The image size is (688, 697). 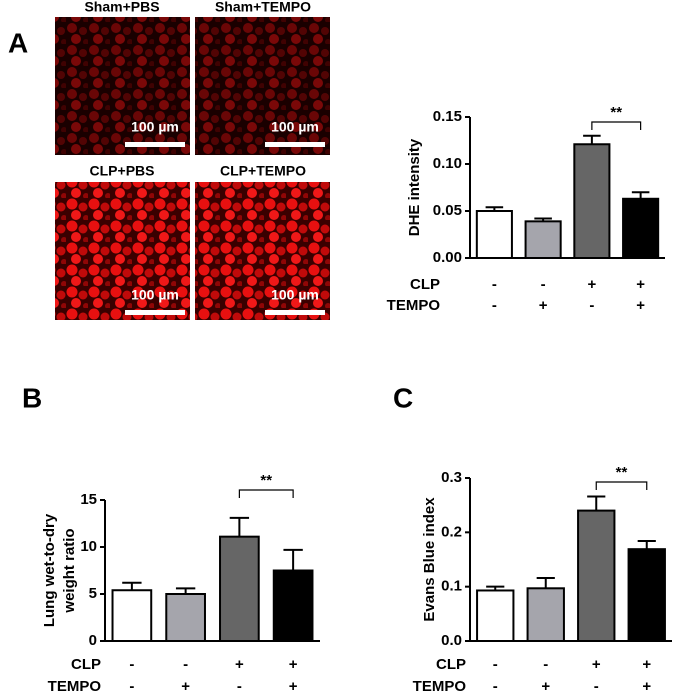 What do you see at coordinates (32, 397) in the screenshot?
I see `panel-label: B` at bounding box center [32, 397].